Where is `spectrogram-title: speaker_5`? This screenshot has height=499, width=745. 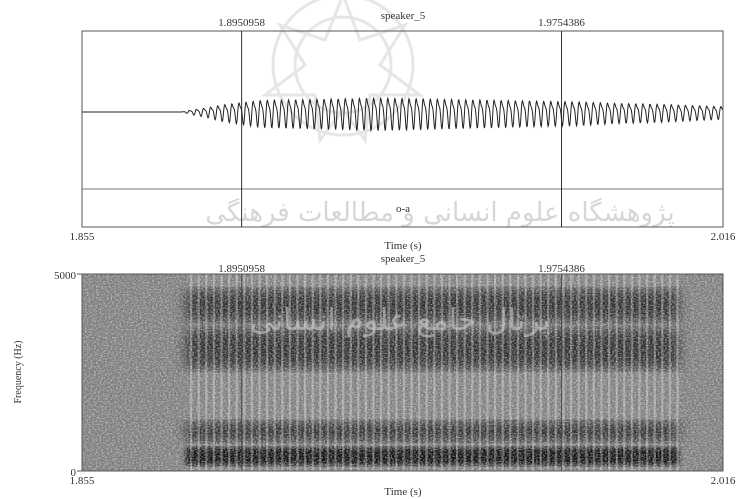 spectrogram-title: speaker_5 is located at coordinates (403, 259).